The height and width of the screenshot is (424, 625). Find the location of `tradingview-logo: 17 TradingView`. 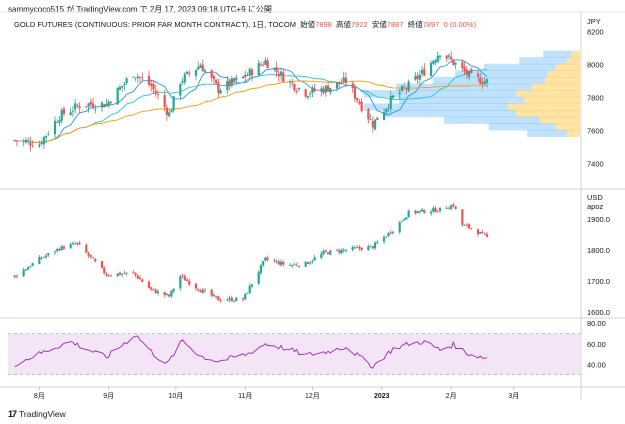

tradingview-logo: 17 TradingView is located at coordinates (37, 414).